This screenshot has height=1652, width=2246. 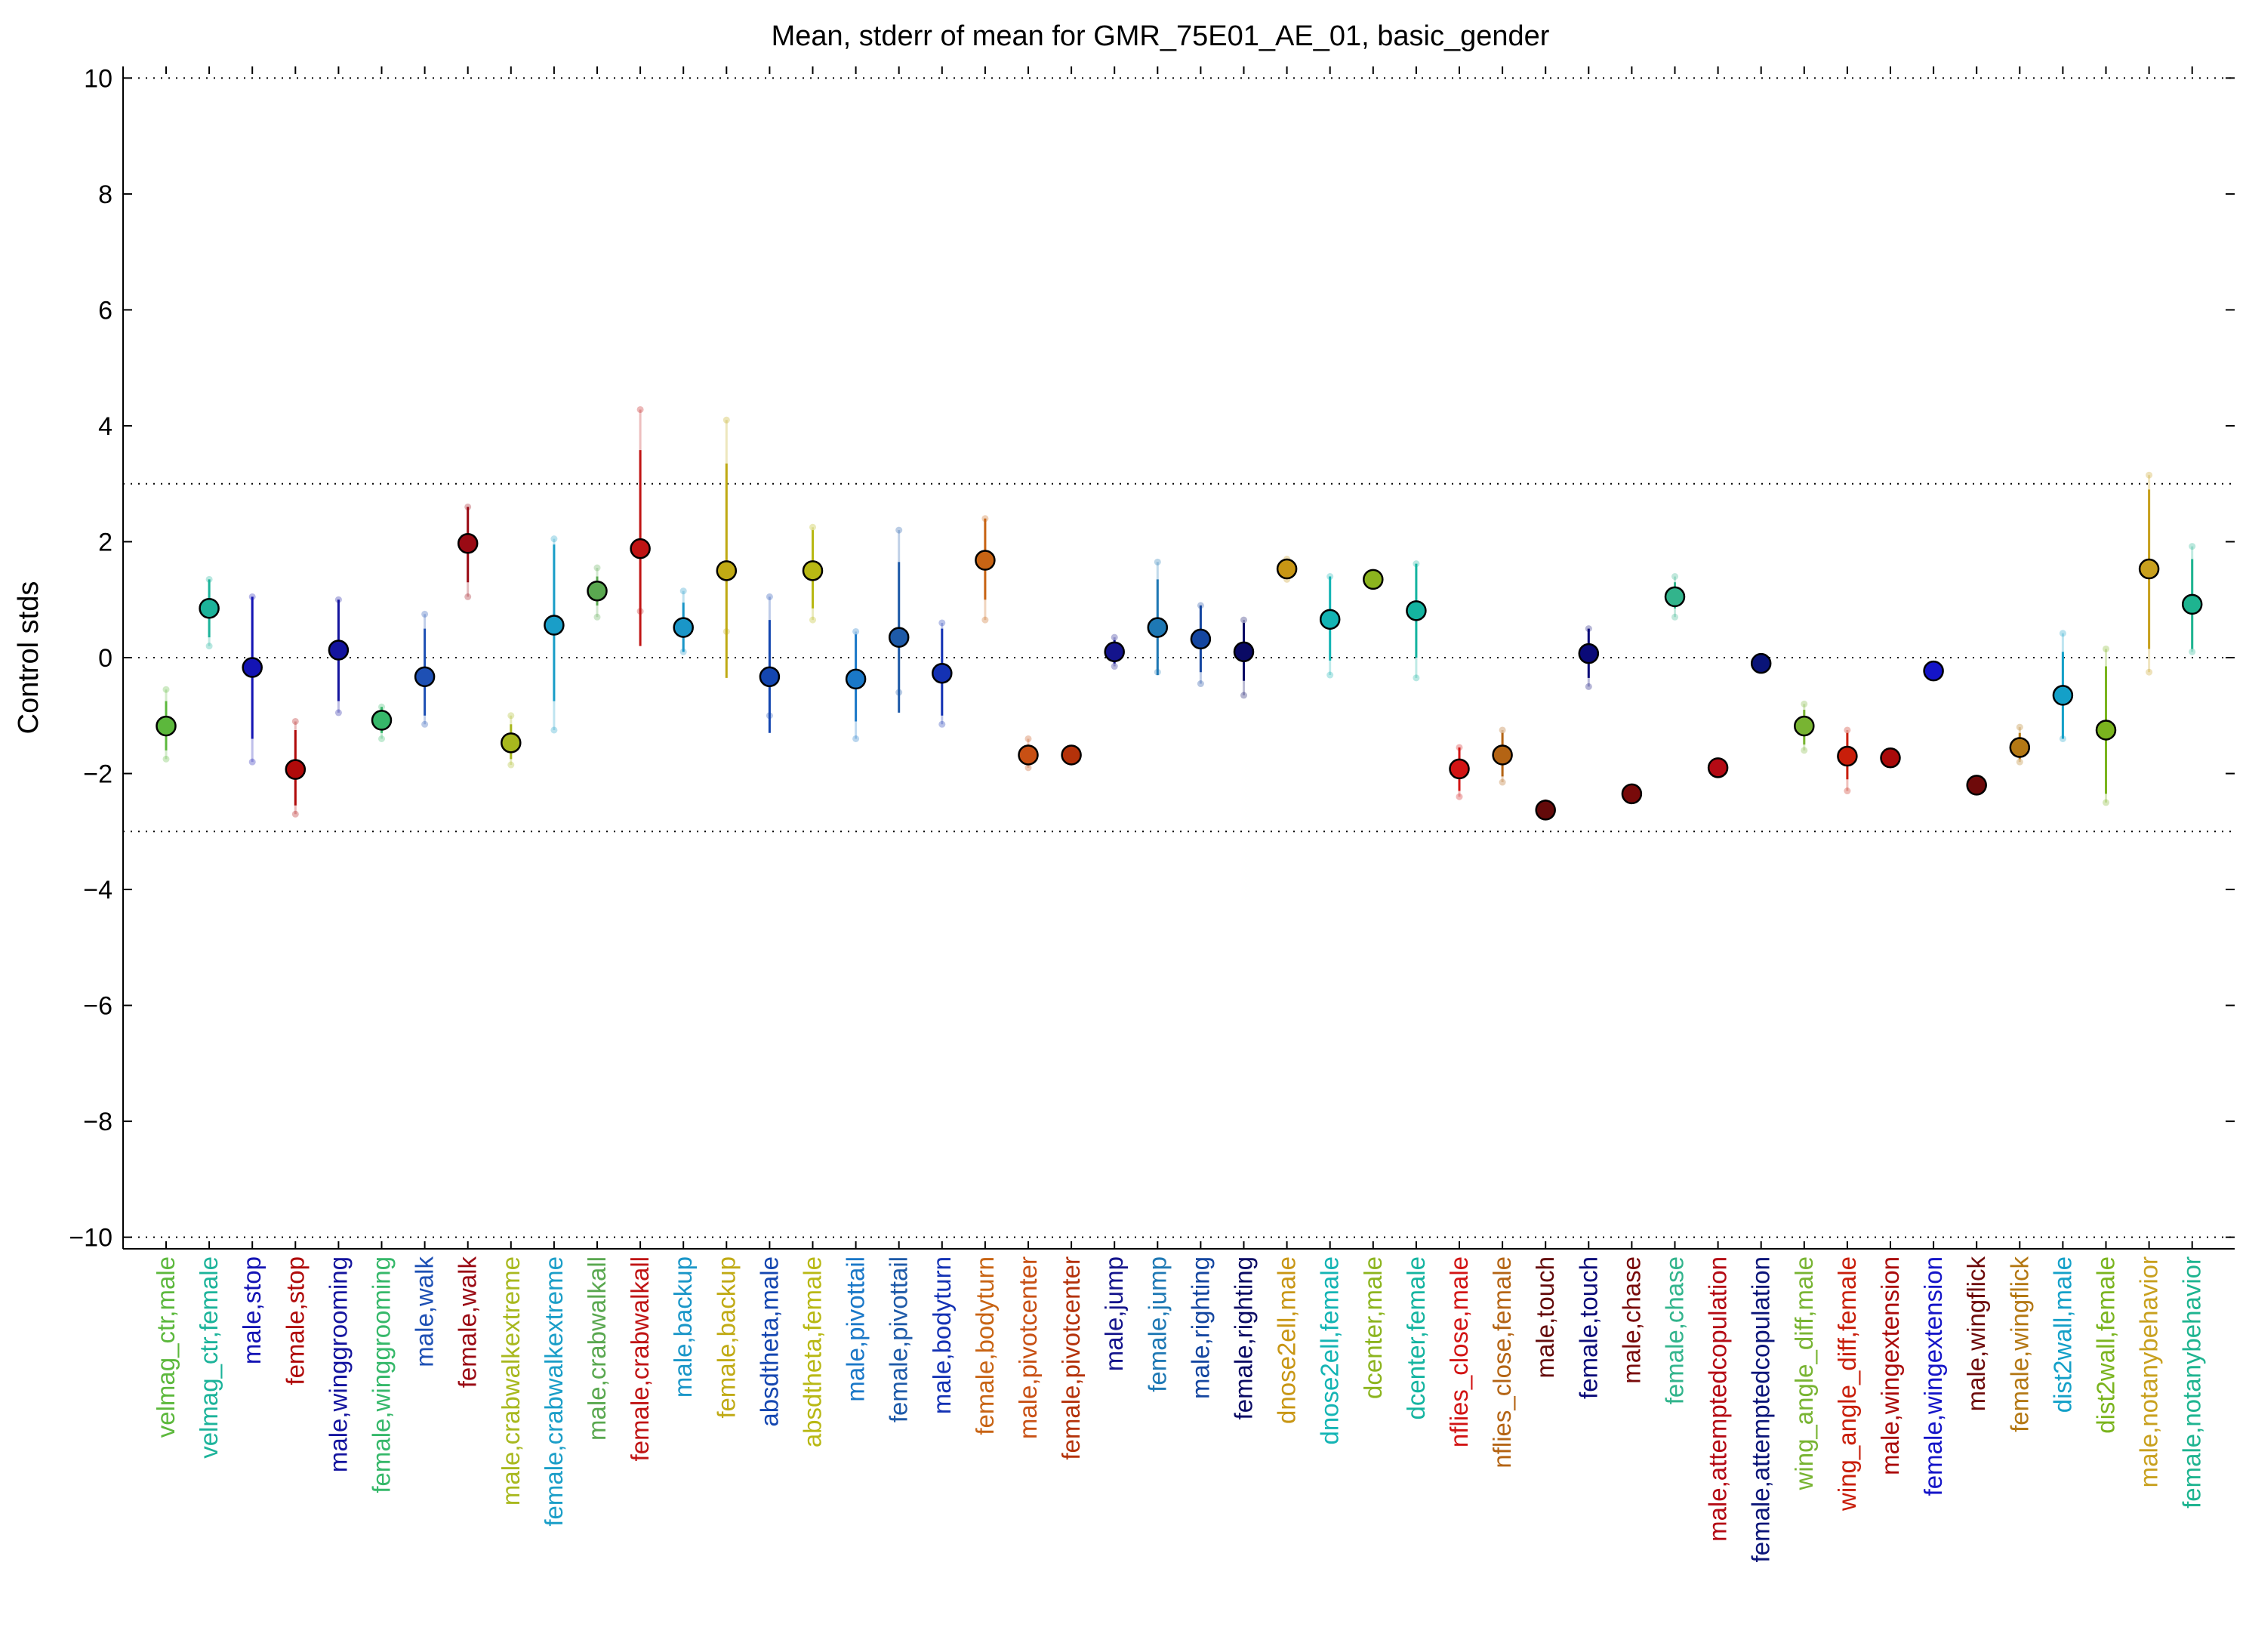 What do you see at coordinates (1847, 1384) in the screenshot?
I see `category-label: wing_angle_diff,female` at bounding box center [1847, 1384].